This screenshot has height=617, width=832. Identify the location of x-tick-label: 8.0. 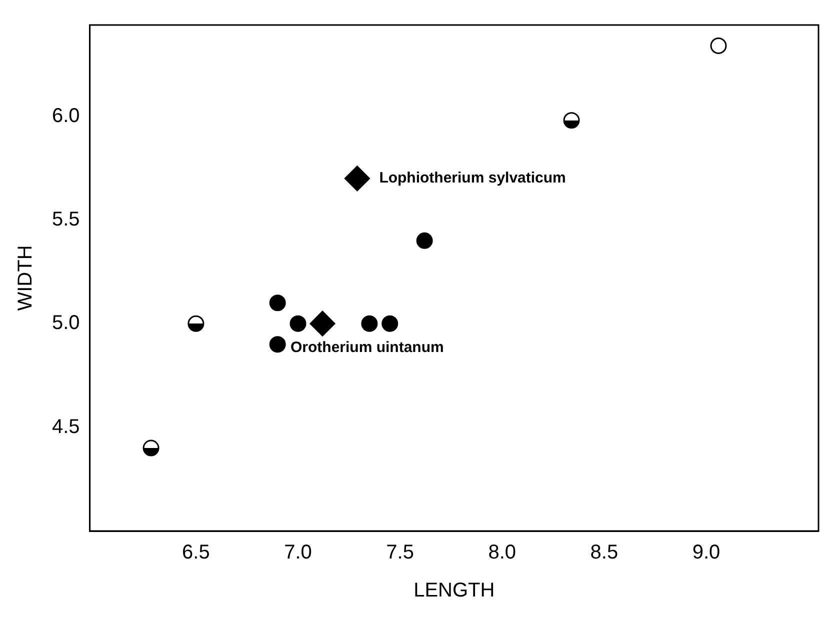
(502, 553).